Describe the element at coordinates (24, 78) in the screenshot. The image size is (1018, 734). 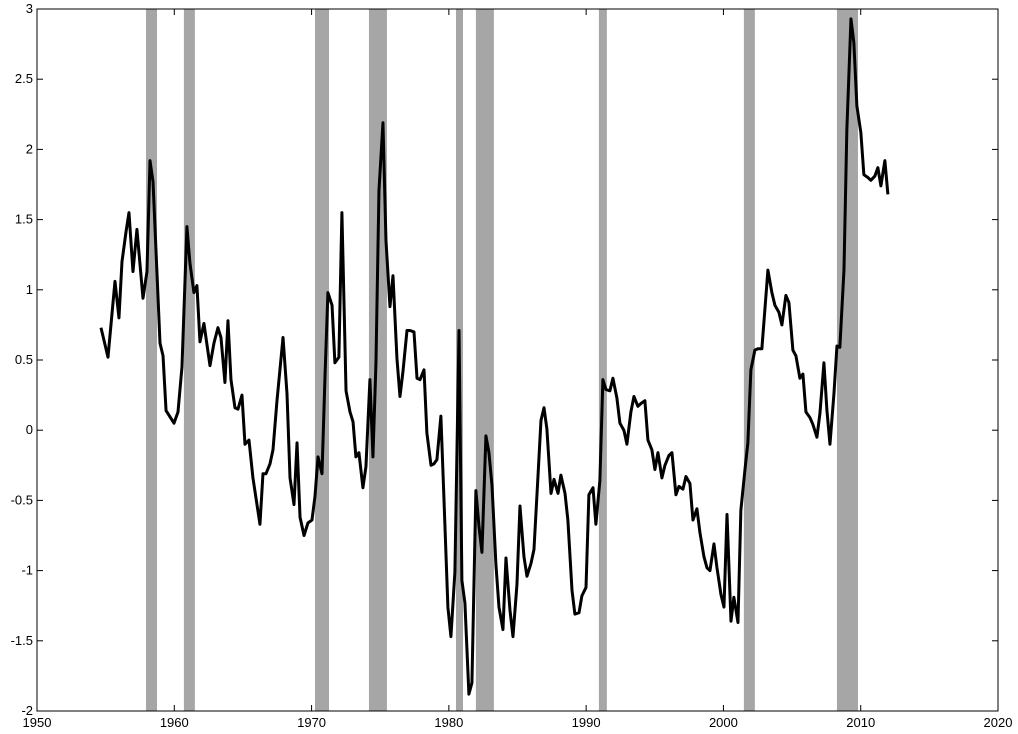
I see `y-tick-label: 2.5` at that location.